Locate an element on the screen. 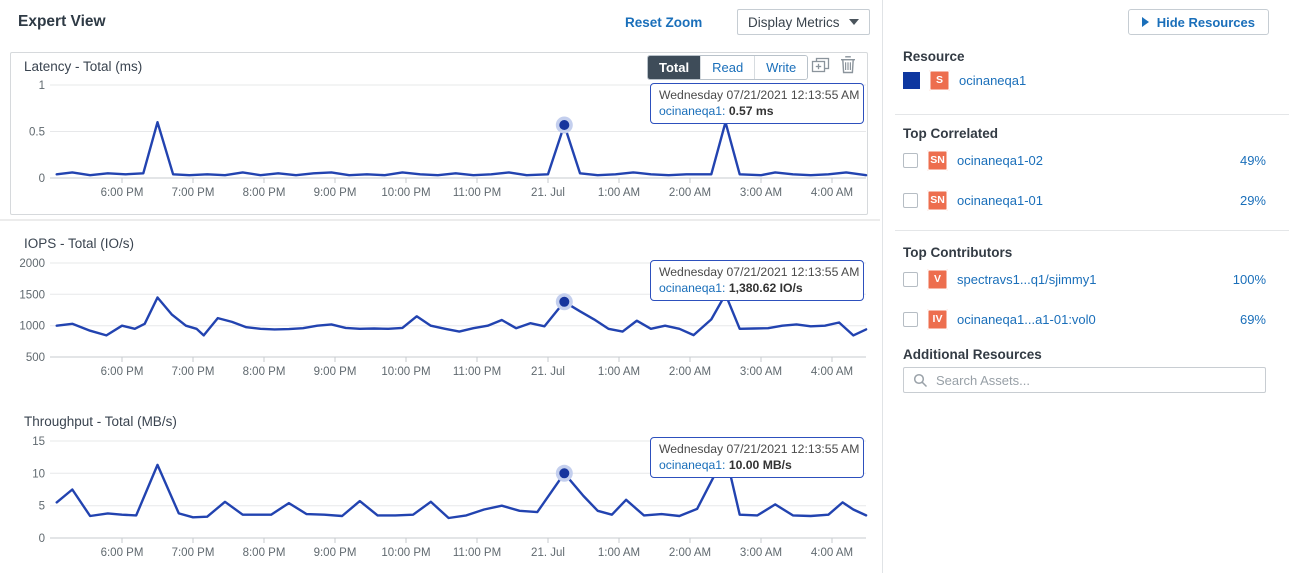 The height and width of the screenshot is (573, 1289). contributor-row: IV ocinaneqa1...a1-01:vol0 69% is located at coordinates (1084, 319).